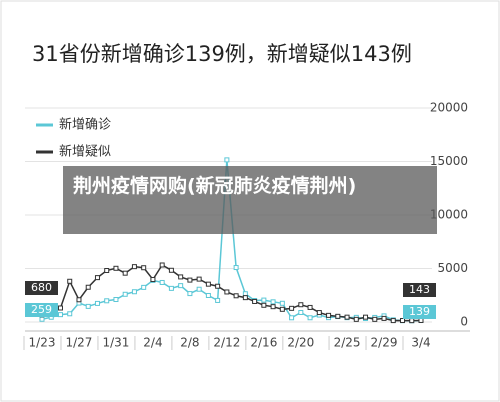  Describe the element at coordinates (215, 186) in the screenshot. I see `watermark-text: 荆州疫情网购(新冠肺炎疫情荆州)` at that location.